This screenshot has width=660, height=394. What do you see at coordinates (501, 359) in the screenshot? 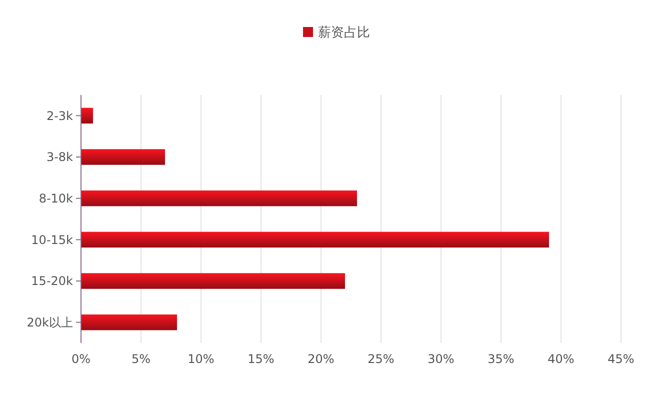
I see `x-tick-label: 35%` at bounding box center [501, 359].